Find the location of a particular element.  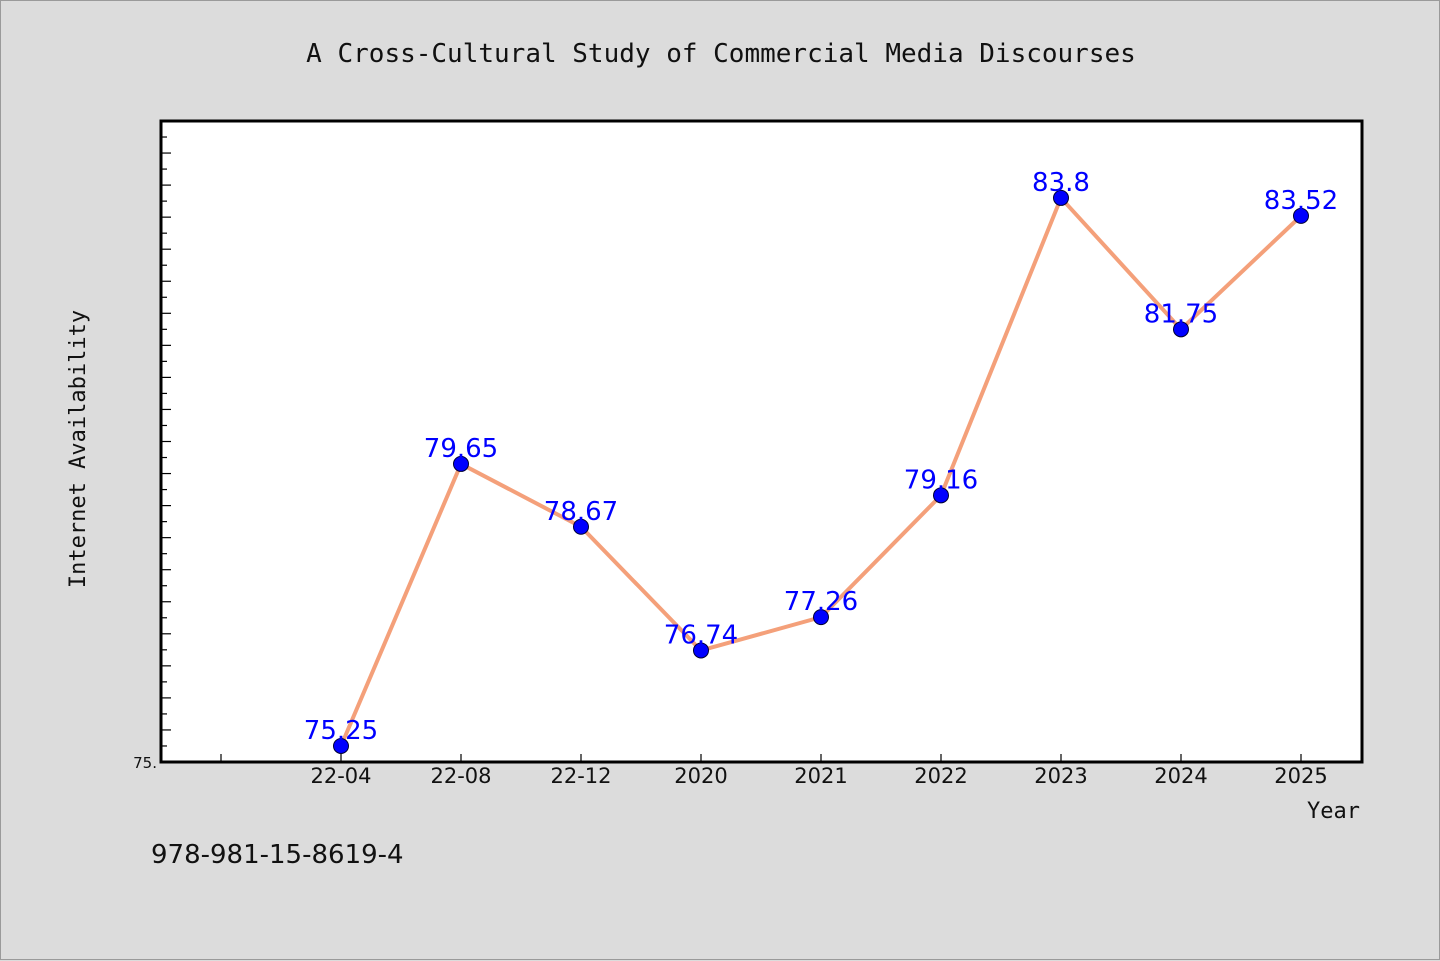

x-tick-label: 22-04 is located at coordinates (340, 776).